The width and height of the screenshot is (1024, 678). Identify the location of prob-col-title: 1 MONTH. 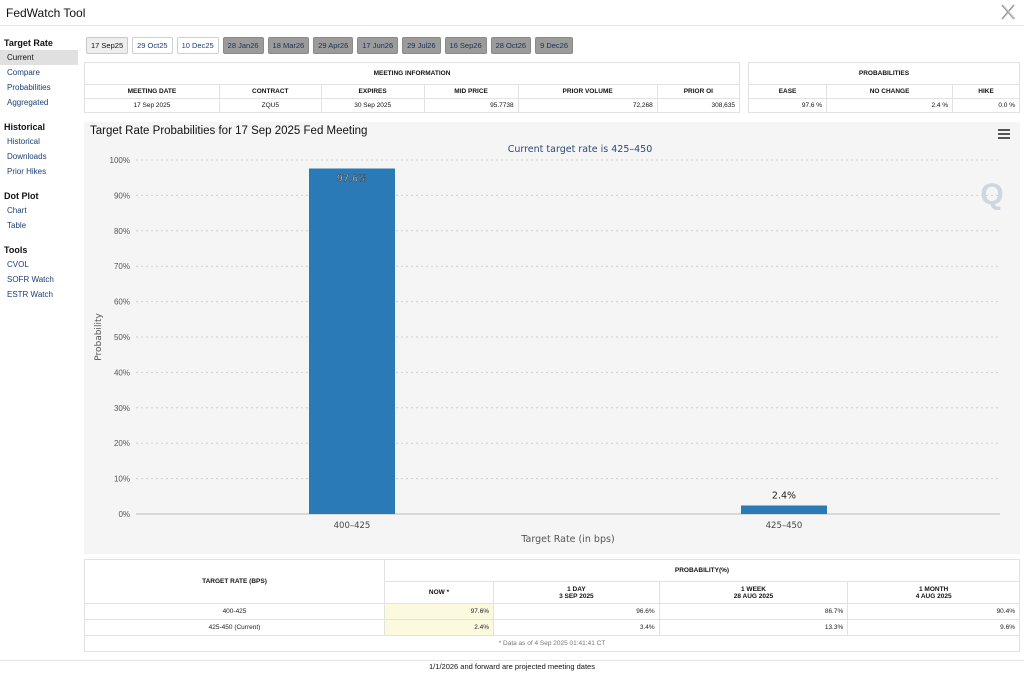
(934, 589).